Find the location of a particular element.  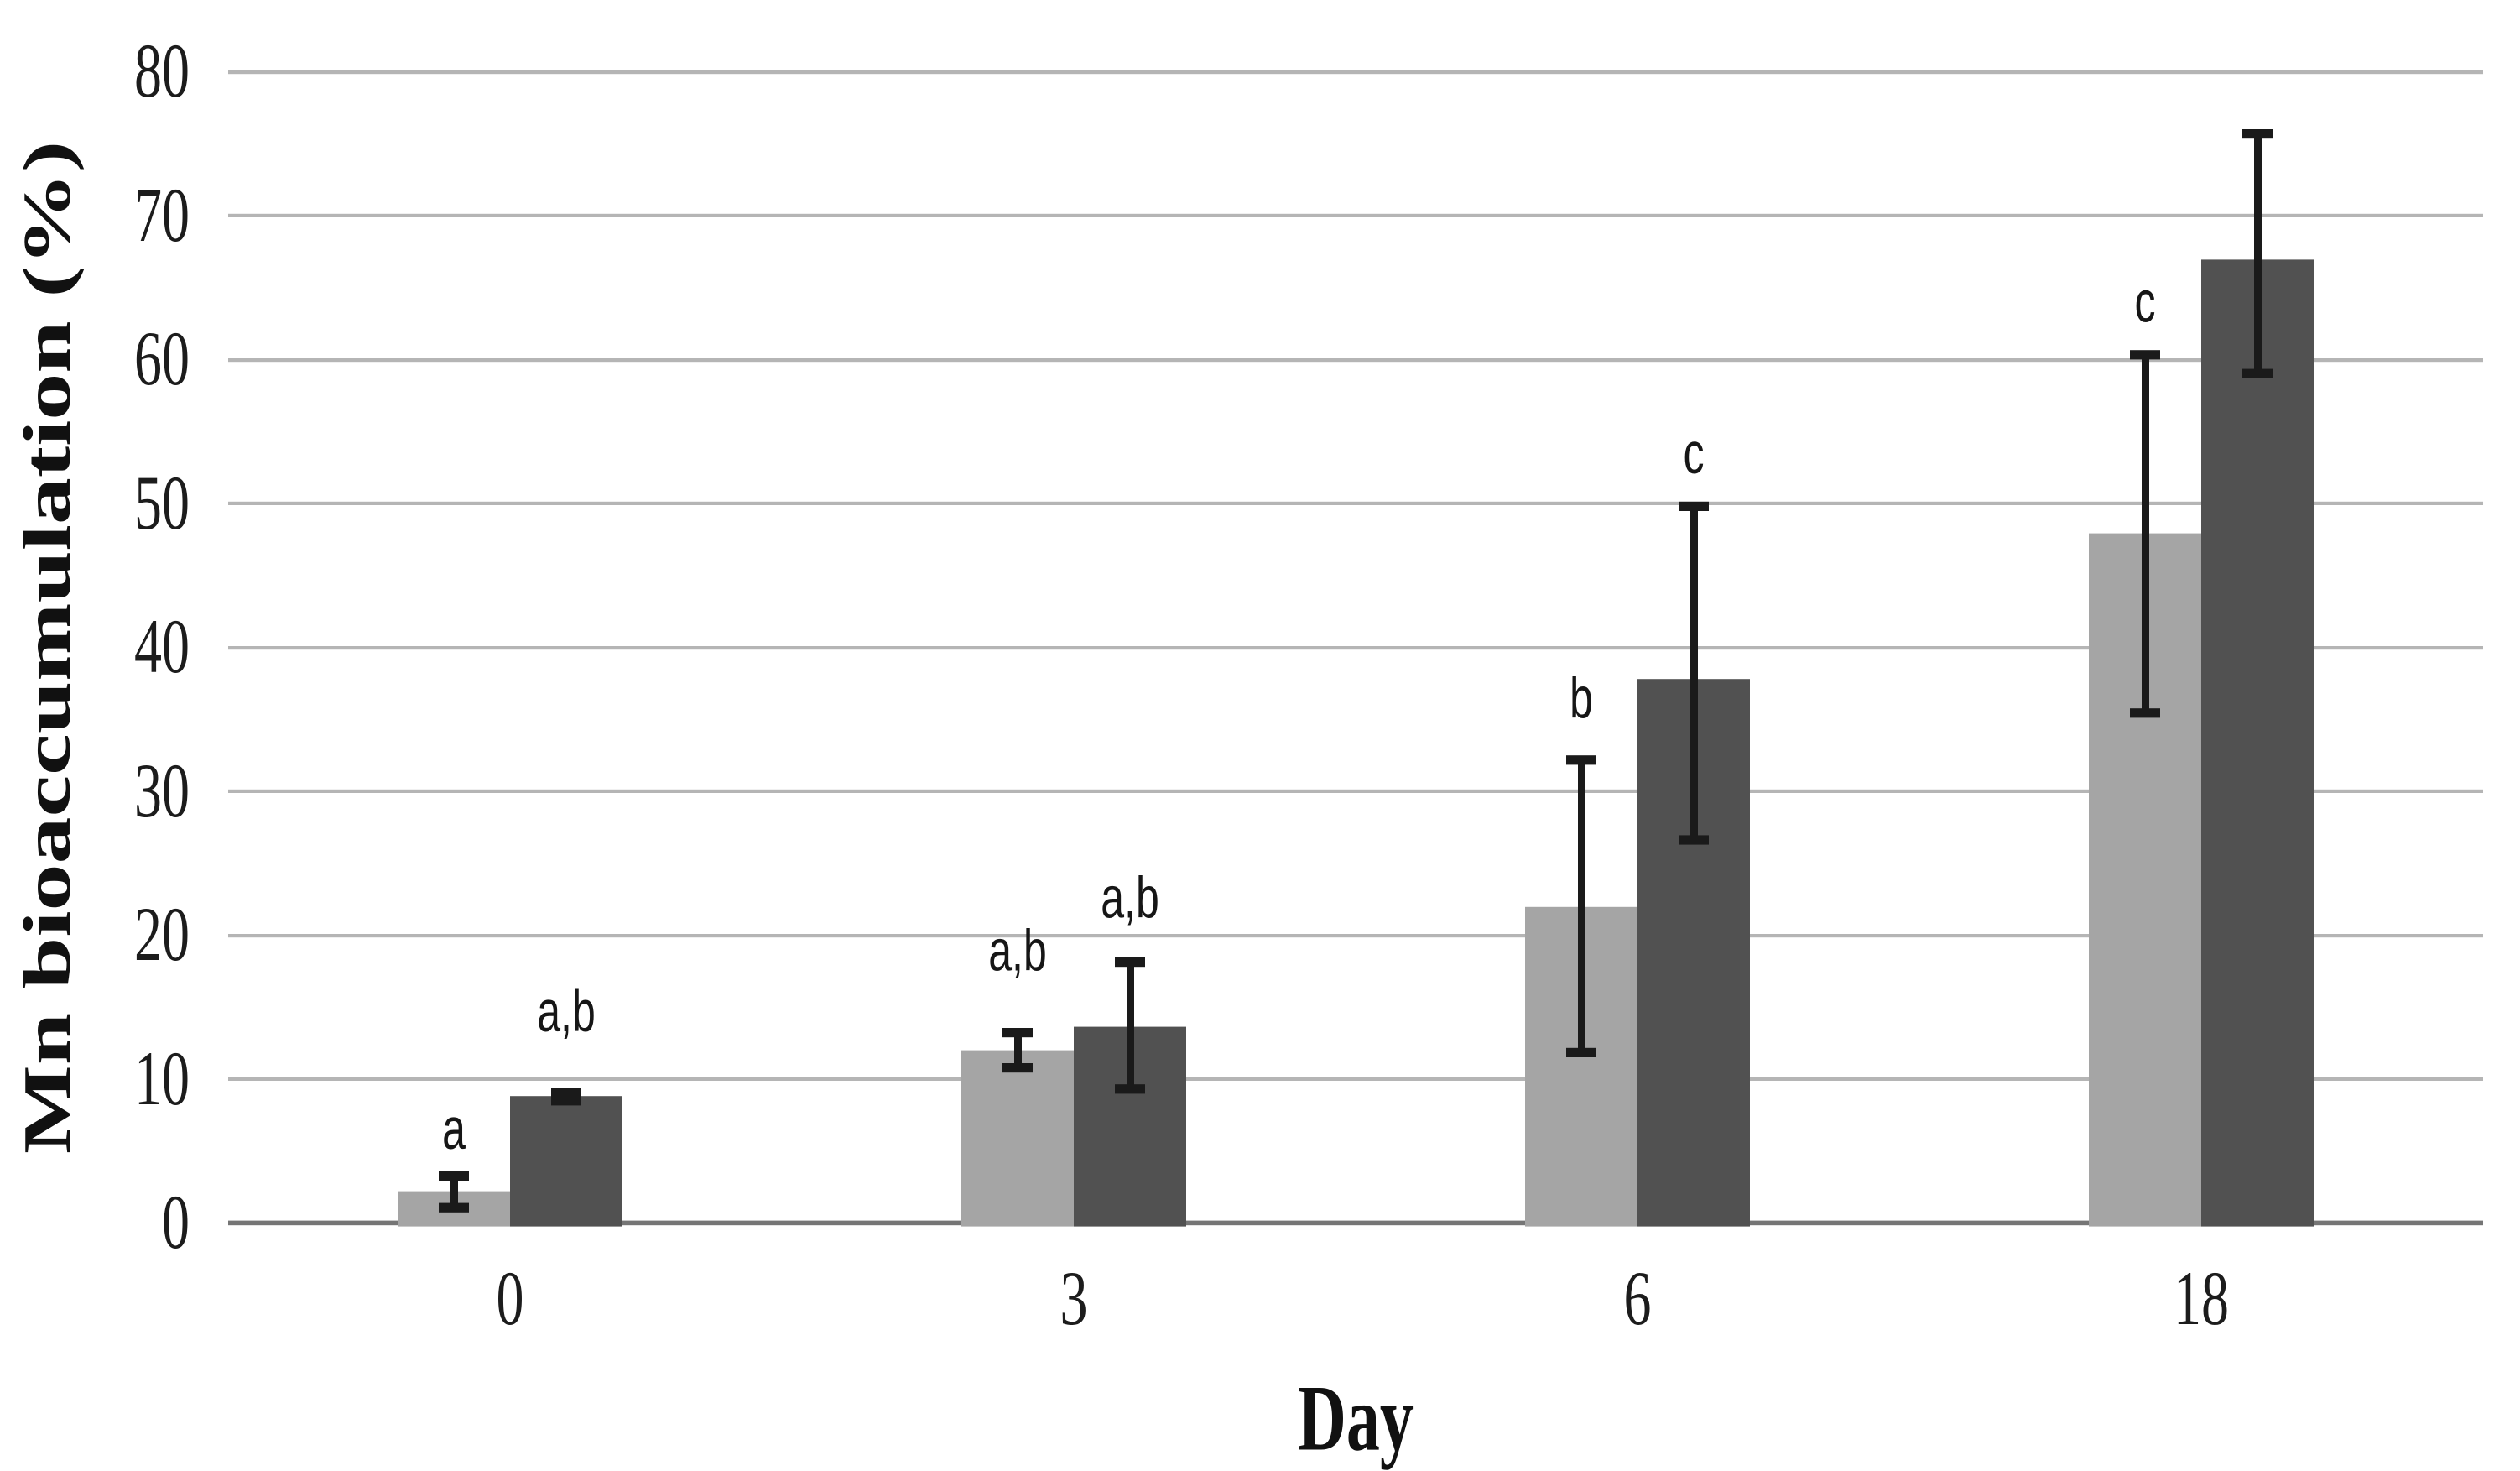

y-tick-label: 0 is located at coordinates (176, 1222).